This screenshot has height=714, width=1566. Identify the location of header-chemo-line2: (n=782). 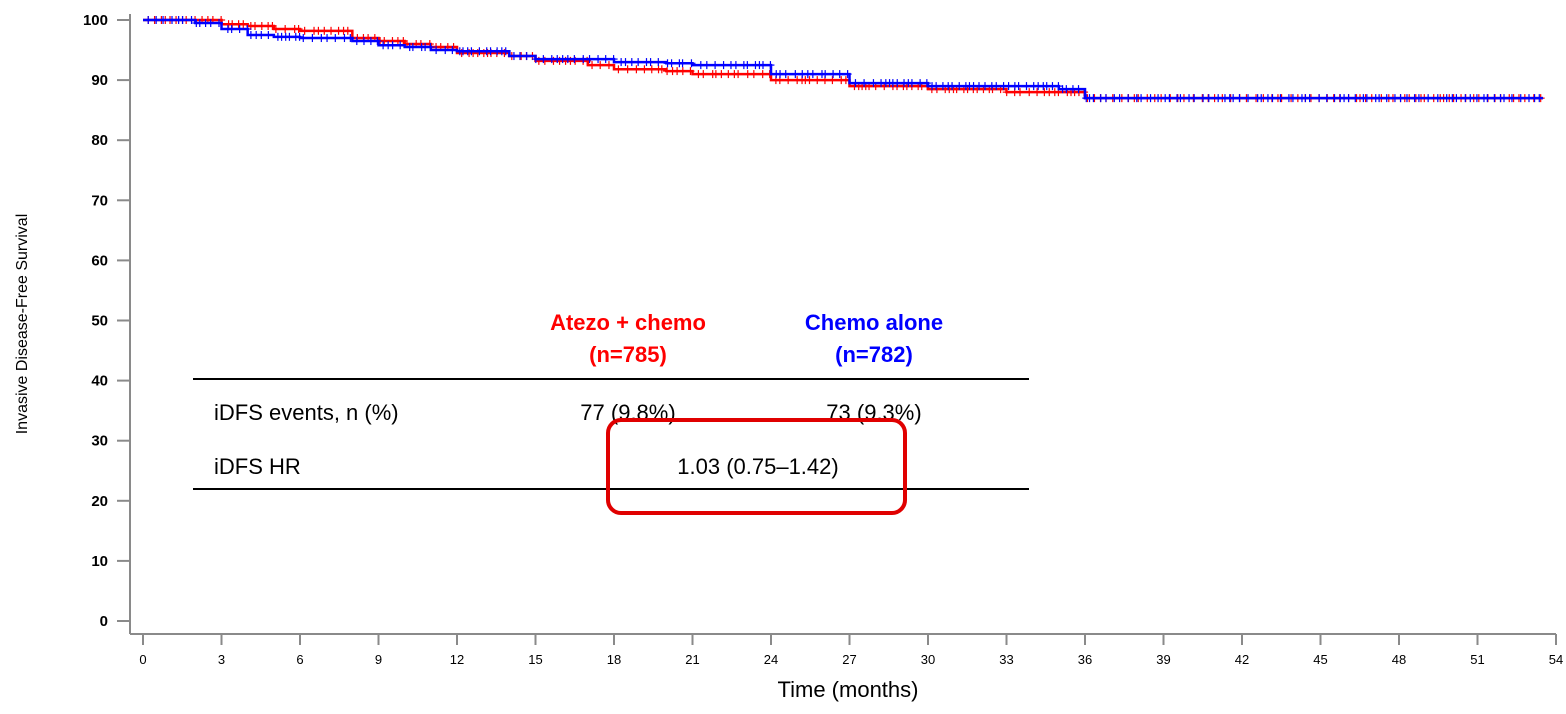
(874, 354).